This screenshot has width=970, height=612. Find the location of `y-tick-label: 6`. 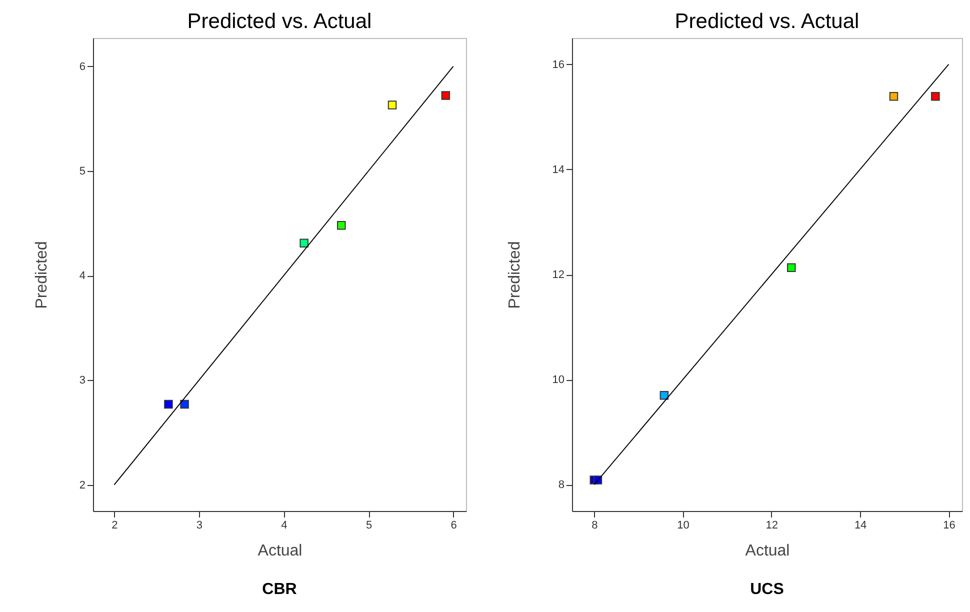

y-tick-label: 6 is located at coordinates (82, 66).